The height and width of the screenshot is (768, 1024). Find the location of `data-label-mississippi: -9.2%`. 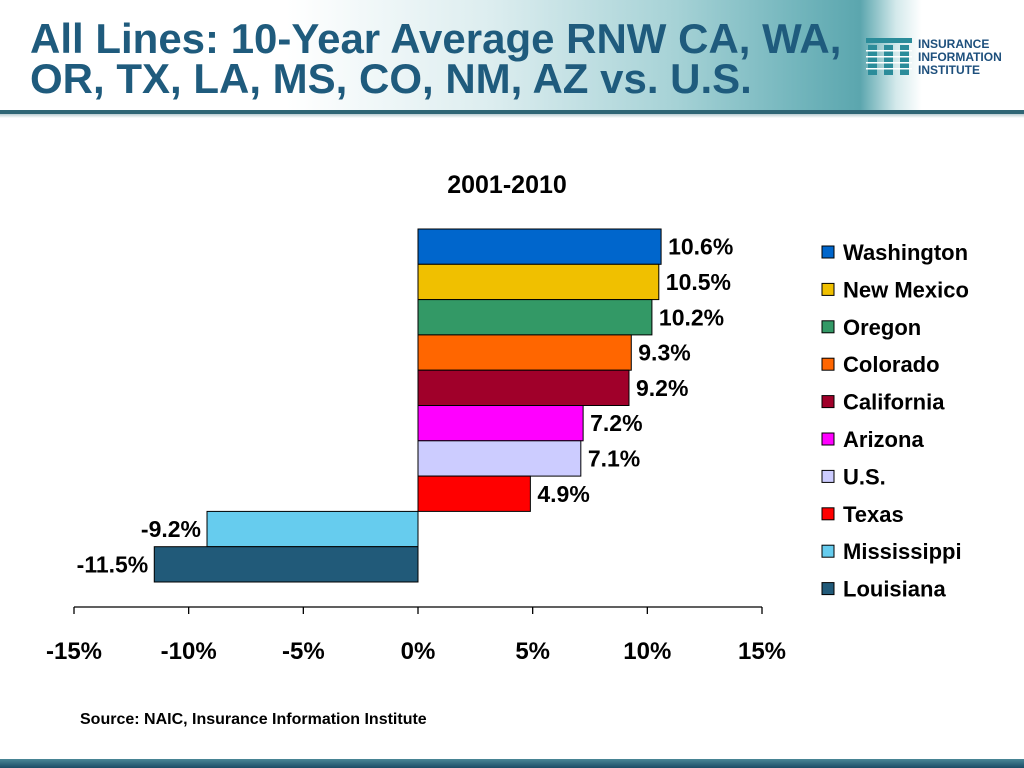

data-label-mississippi: -9.2% is located at coordinates (171, 529).